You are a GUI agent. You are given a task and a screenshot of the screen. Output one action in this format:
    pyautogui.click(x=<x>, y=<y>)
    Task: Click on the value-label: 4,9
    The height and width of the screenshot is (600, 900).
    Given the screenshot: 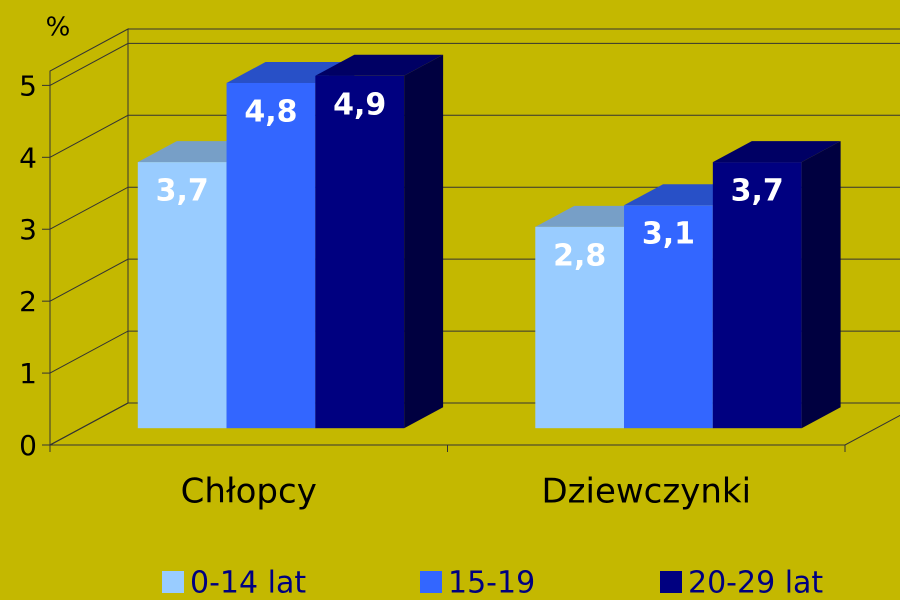 What is the action you would take?
    pyautogui.click(x=359, y=104)
    